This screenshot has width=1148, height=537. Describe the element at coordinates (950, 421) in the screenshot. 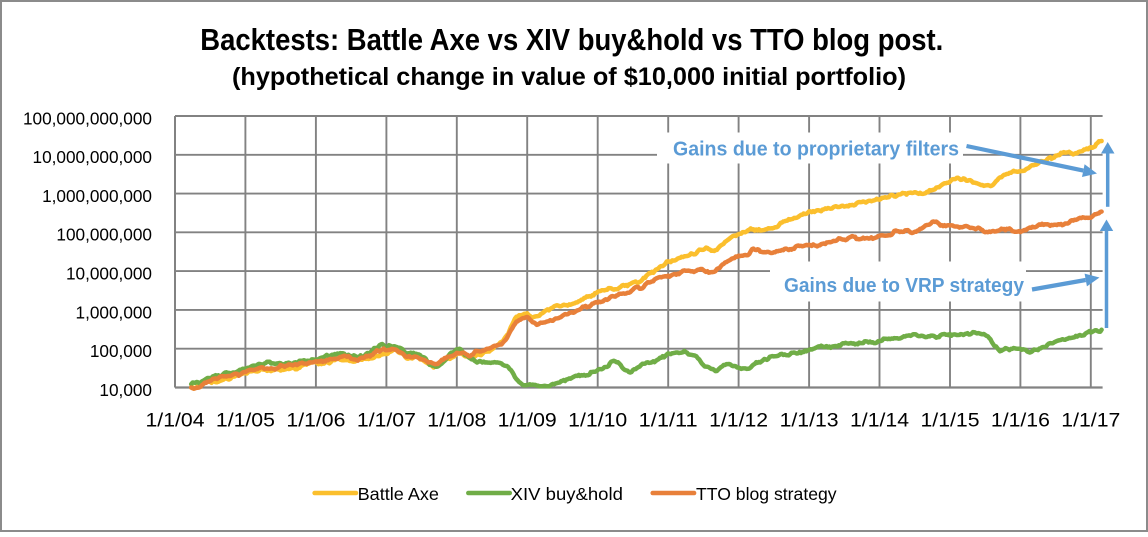

I see `svg-text: 1/1/15` at that location.